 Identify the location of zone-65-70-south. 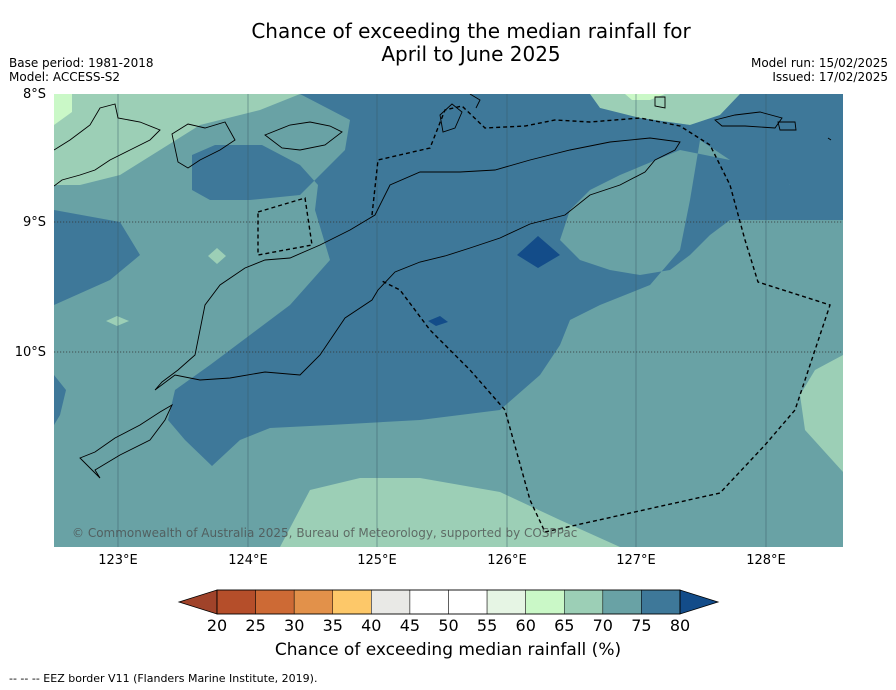
(450, 512).